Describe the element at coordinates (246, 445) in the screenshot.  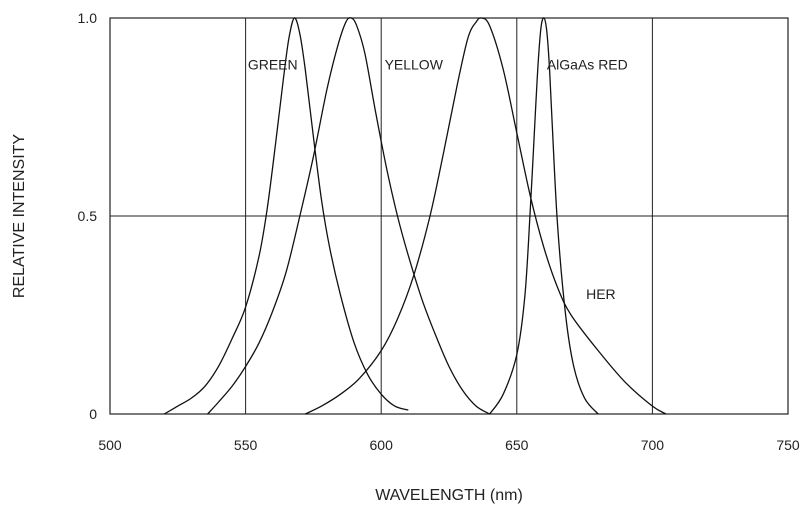
I see `x-tick-label: 550` at that location.